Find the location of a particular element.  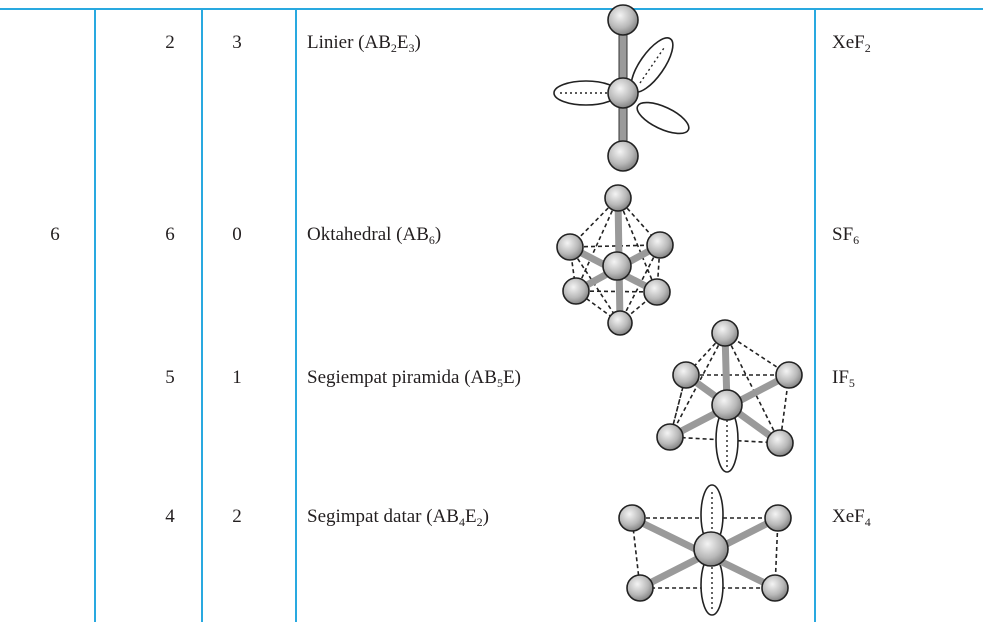

text-run: Segiempat piramida (AB is located at coordinates (402, 377).